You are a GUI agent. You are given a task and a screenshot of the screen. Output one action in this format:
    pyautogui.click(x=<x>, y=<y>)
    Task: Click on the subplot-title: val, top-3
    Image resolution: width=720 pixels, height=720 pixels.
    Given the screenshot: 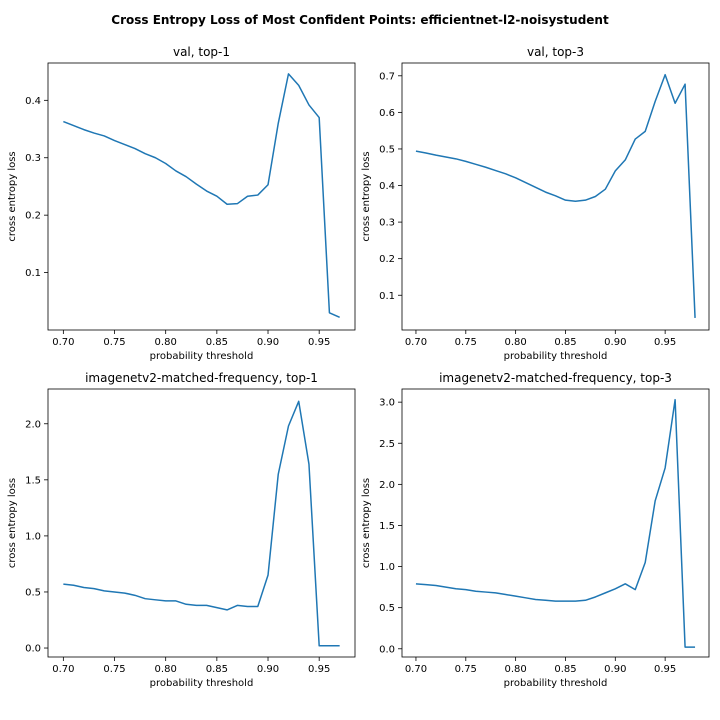 What is the action you would take?
    pyautogui.click(x=555, y=52)
    